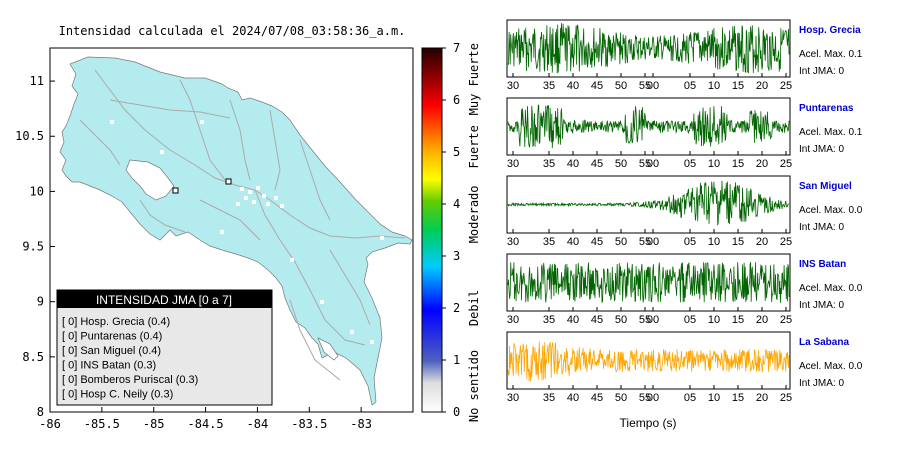 Image resolution: width=910 pixels, height=460 pixels. What do you see at coordinates (50, 424) in the screenshot?
I see `map-x-tick-label: -86` at bounding box center [50, 424].